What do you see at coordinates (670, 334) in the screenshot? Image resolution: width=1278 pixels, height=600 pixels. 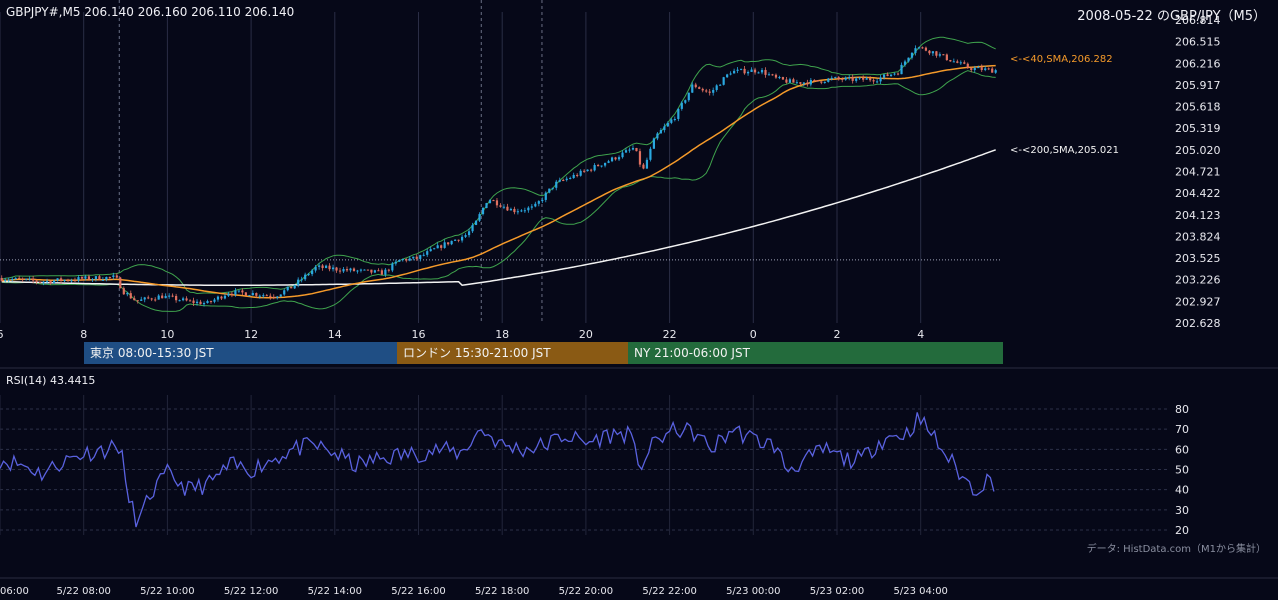 I see `price-x-tick-label: 22` at bounding box center [670, 334].